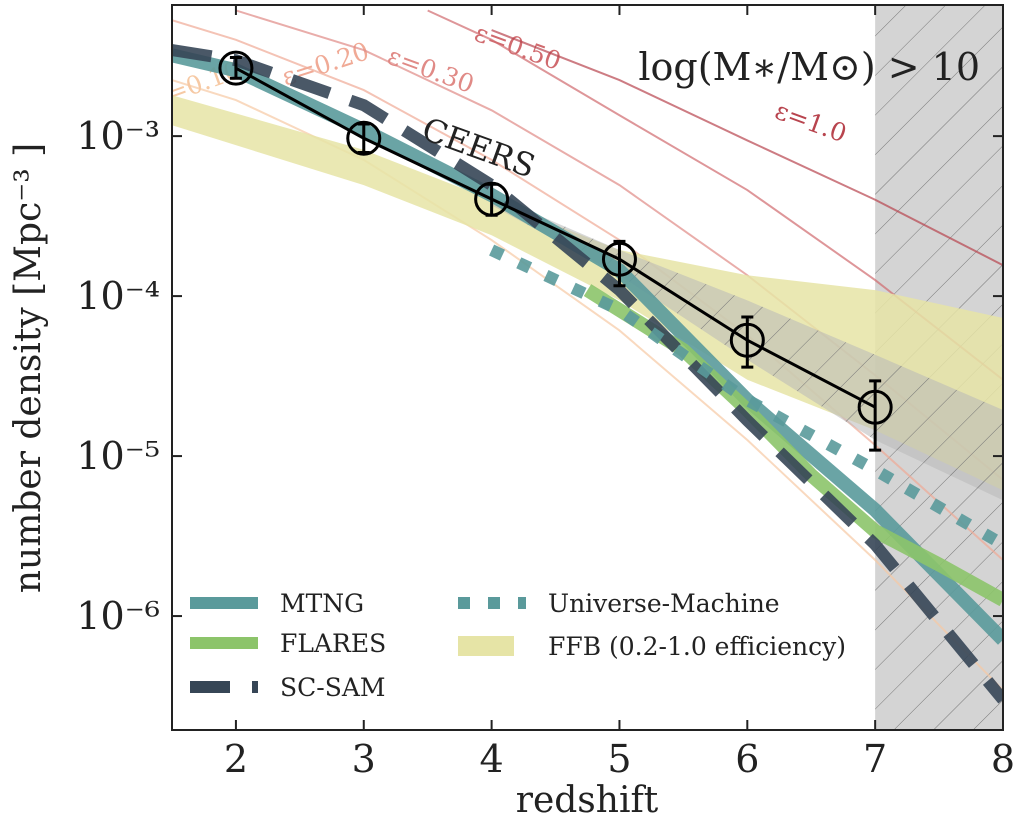  I want to click on x-tick-label: 7, so click(875, 759).